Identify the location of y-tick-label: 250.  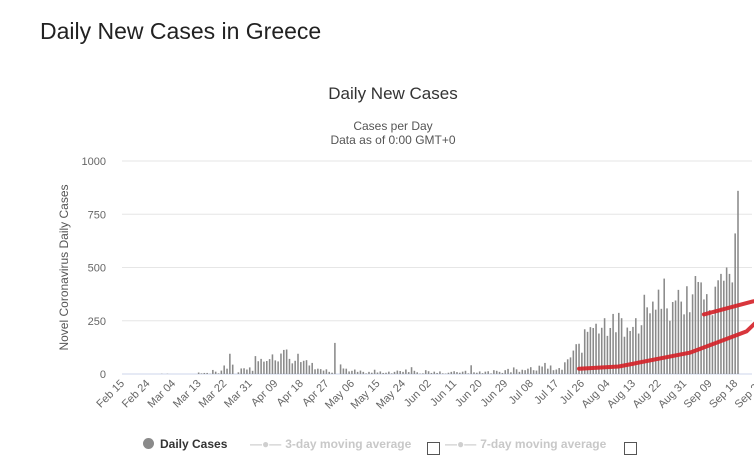
(97, 322).